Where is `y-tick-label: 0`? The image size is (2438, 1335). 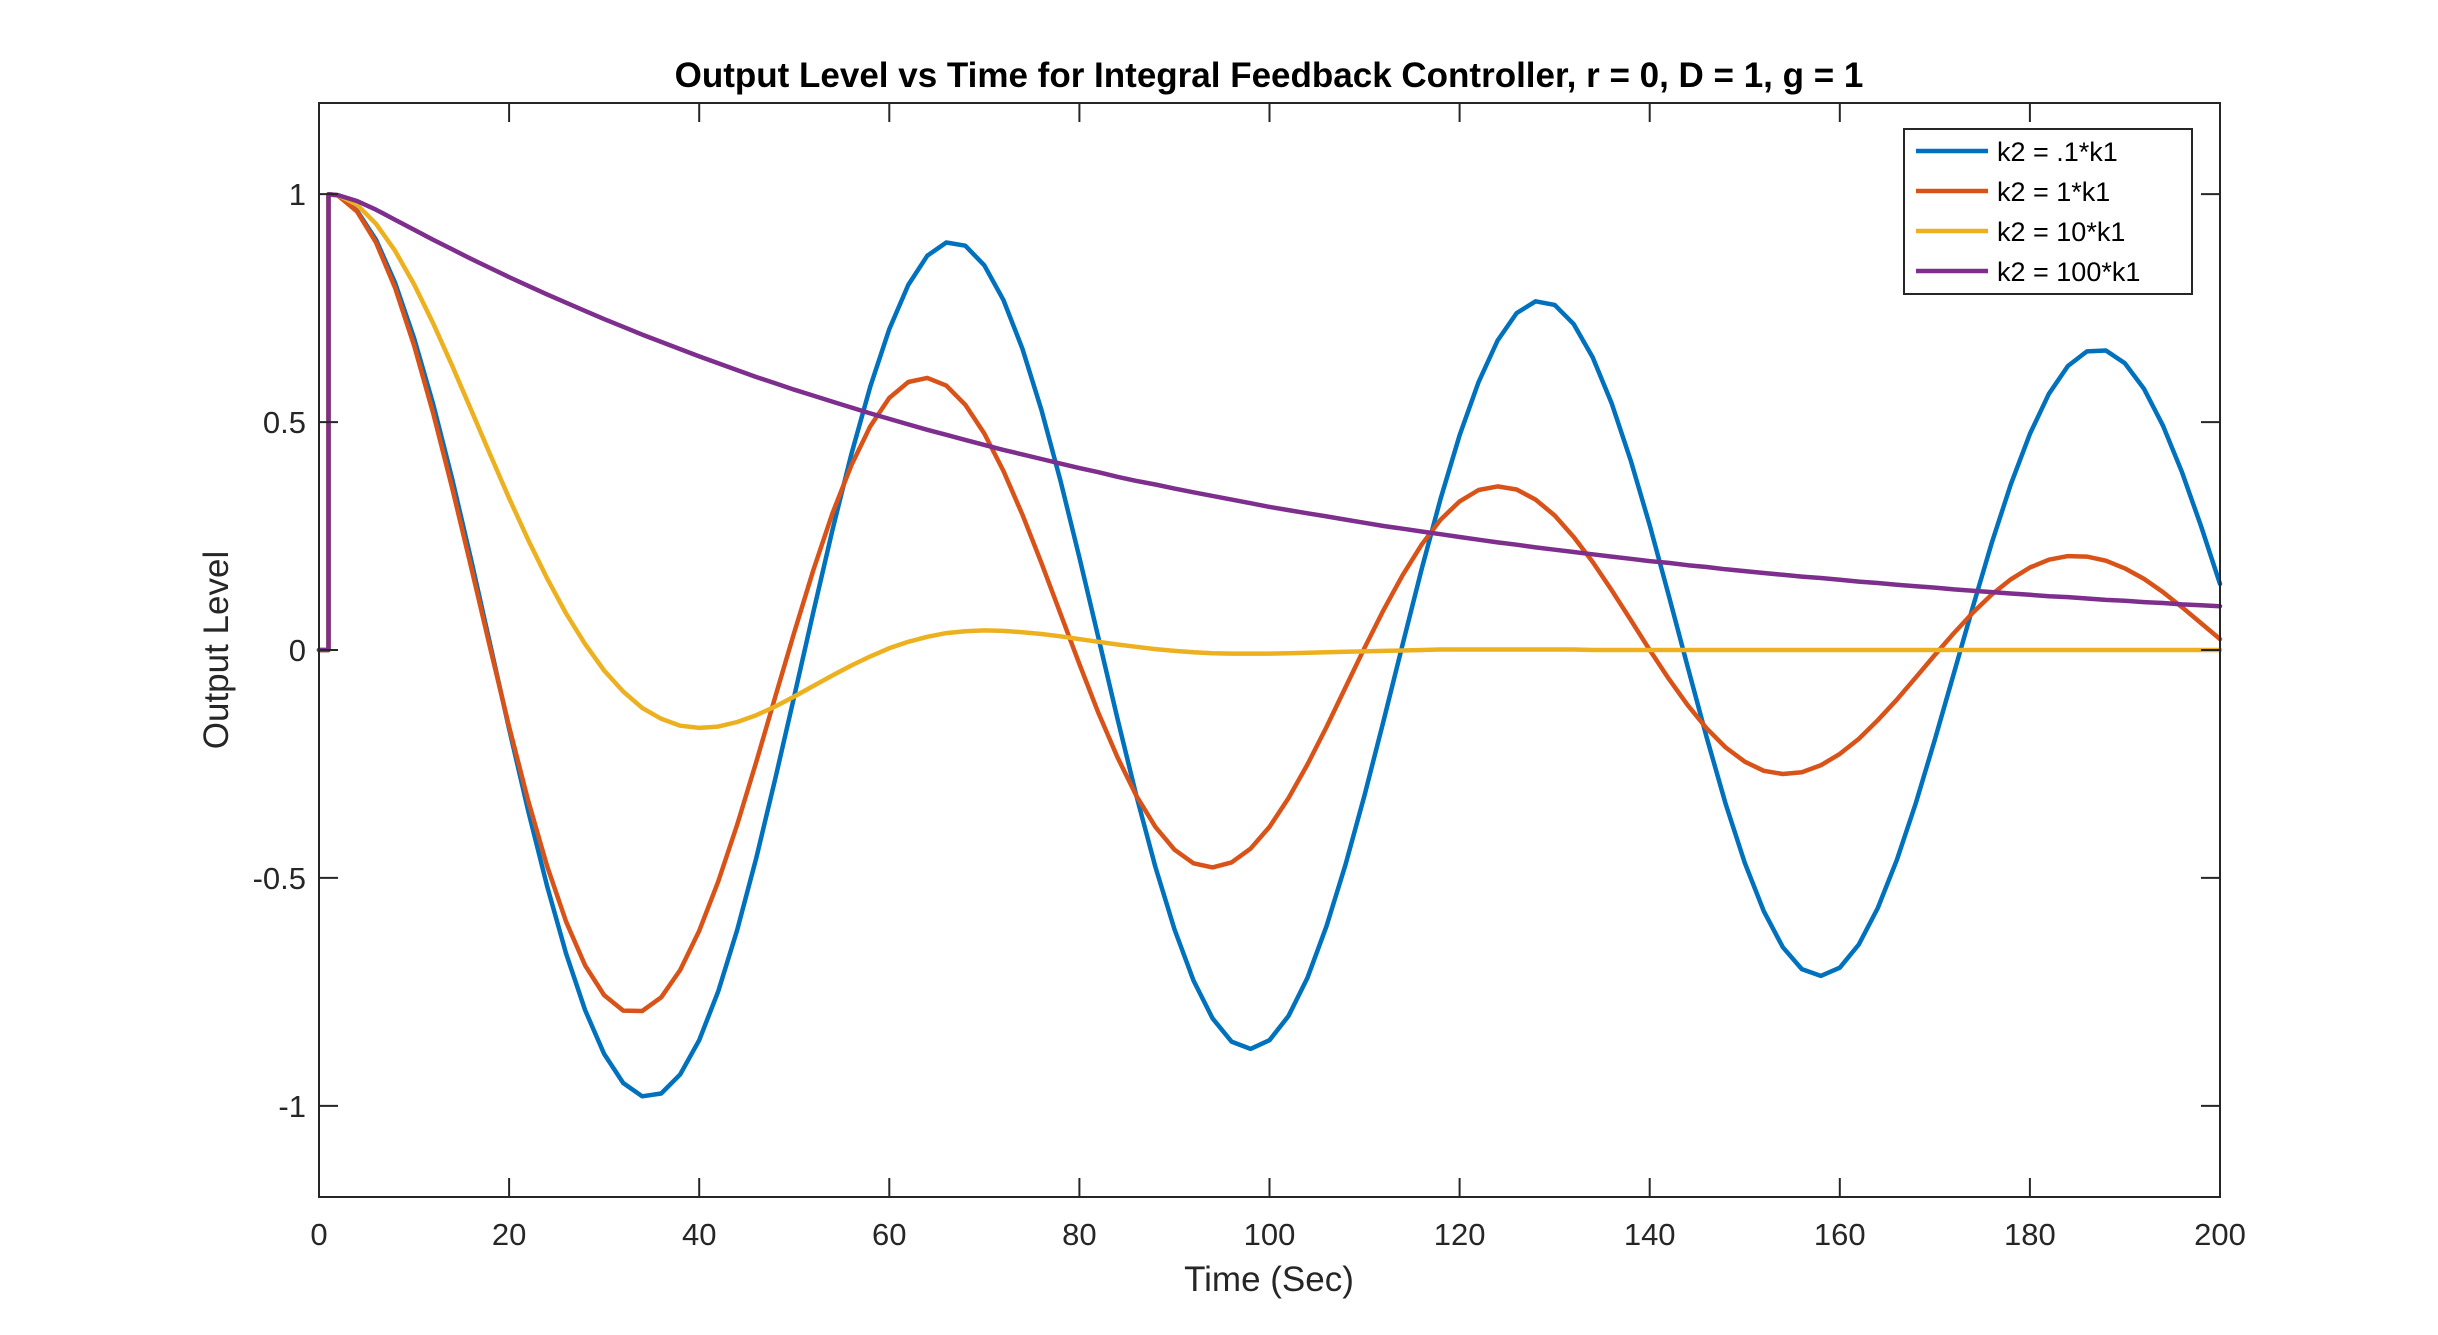
y-tick-label: 0 is located at coordinates (297, 650).